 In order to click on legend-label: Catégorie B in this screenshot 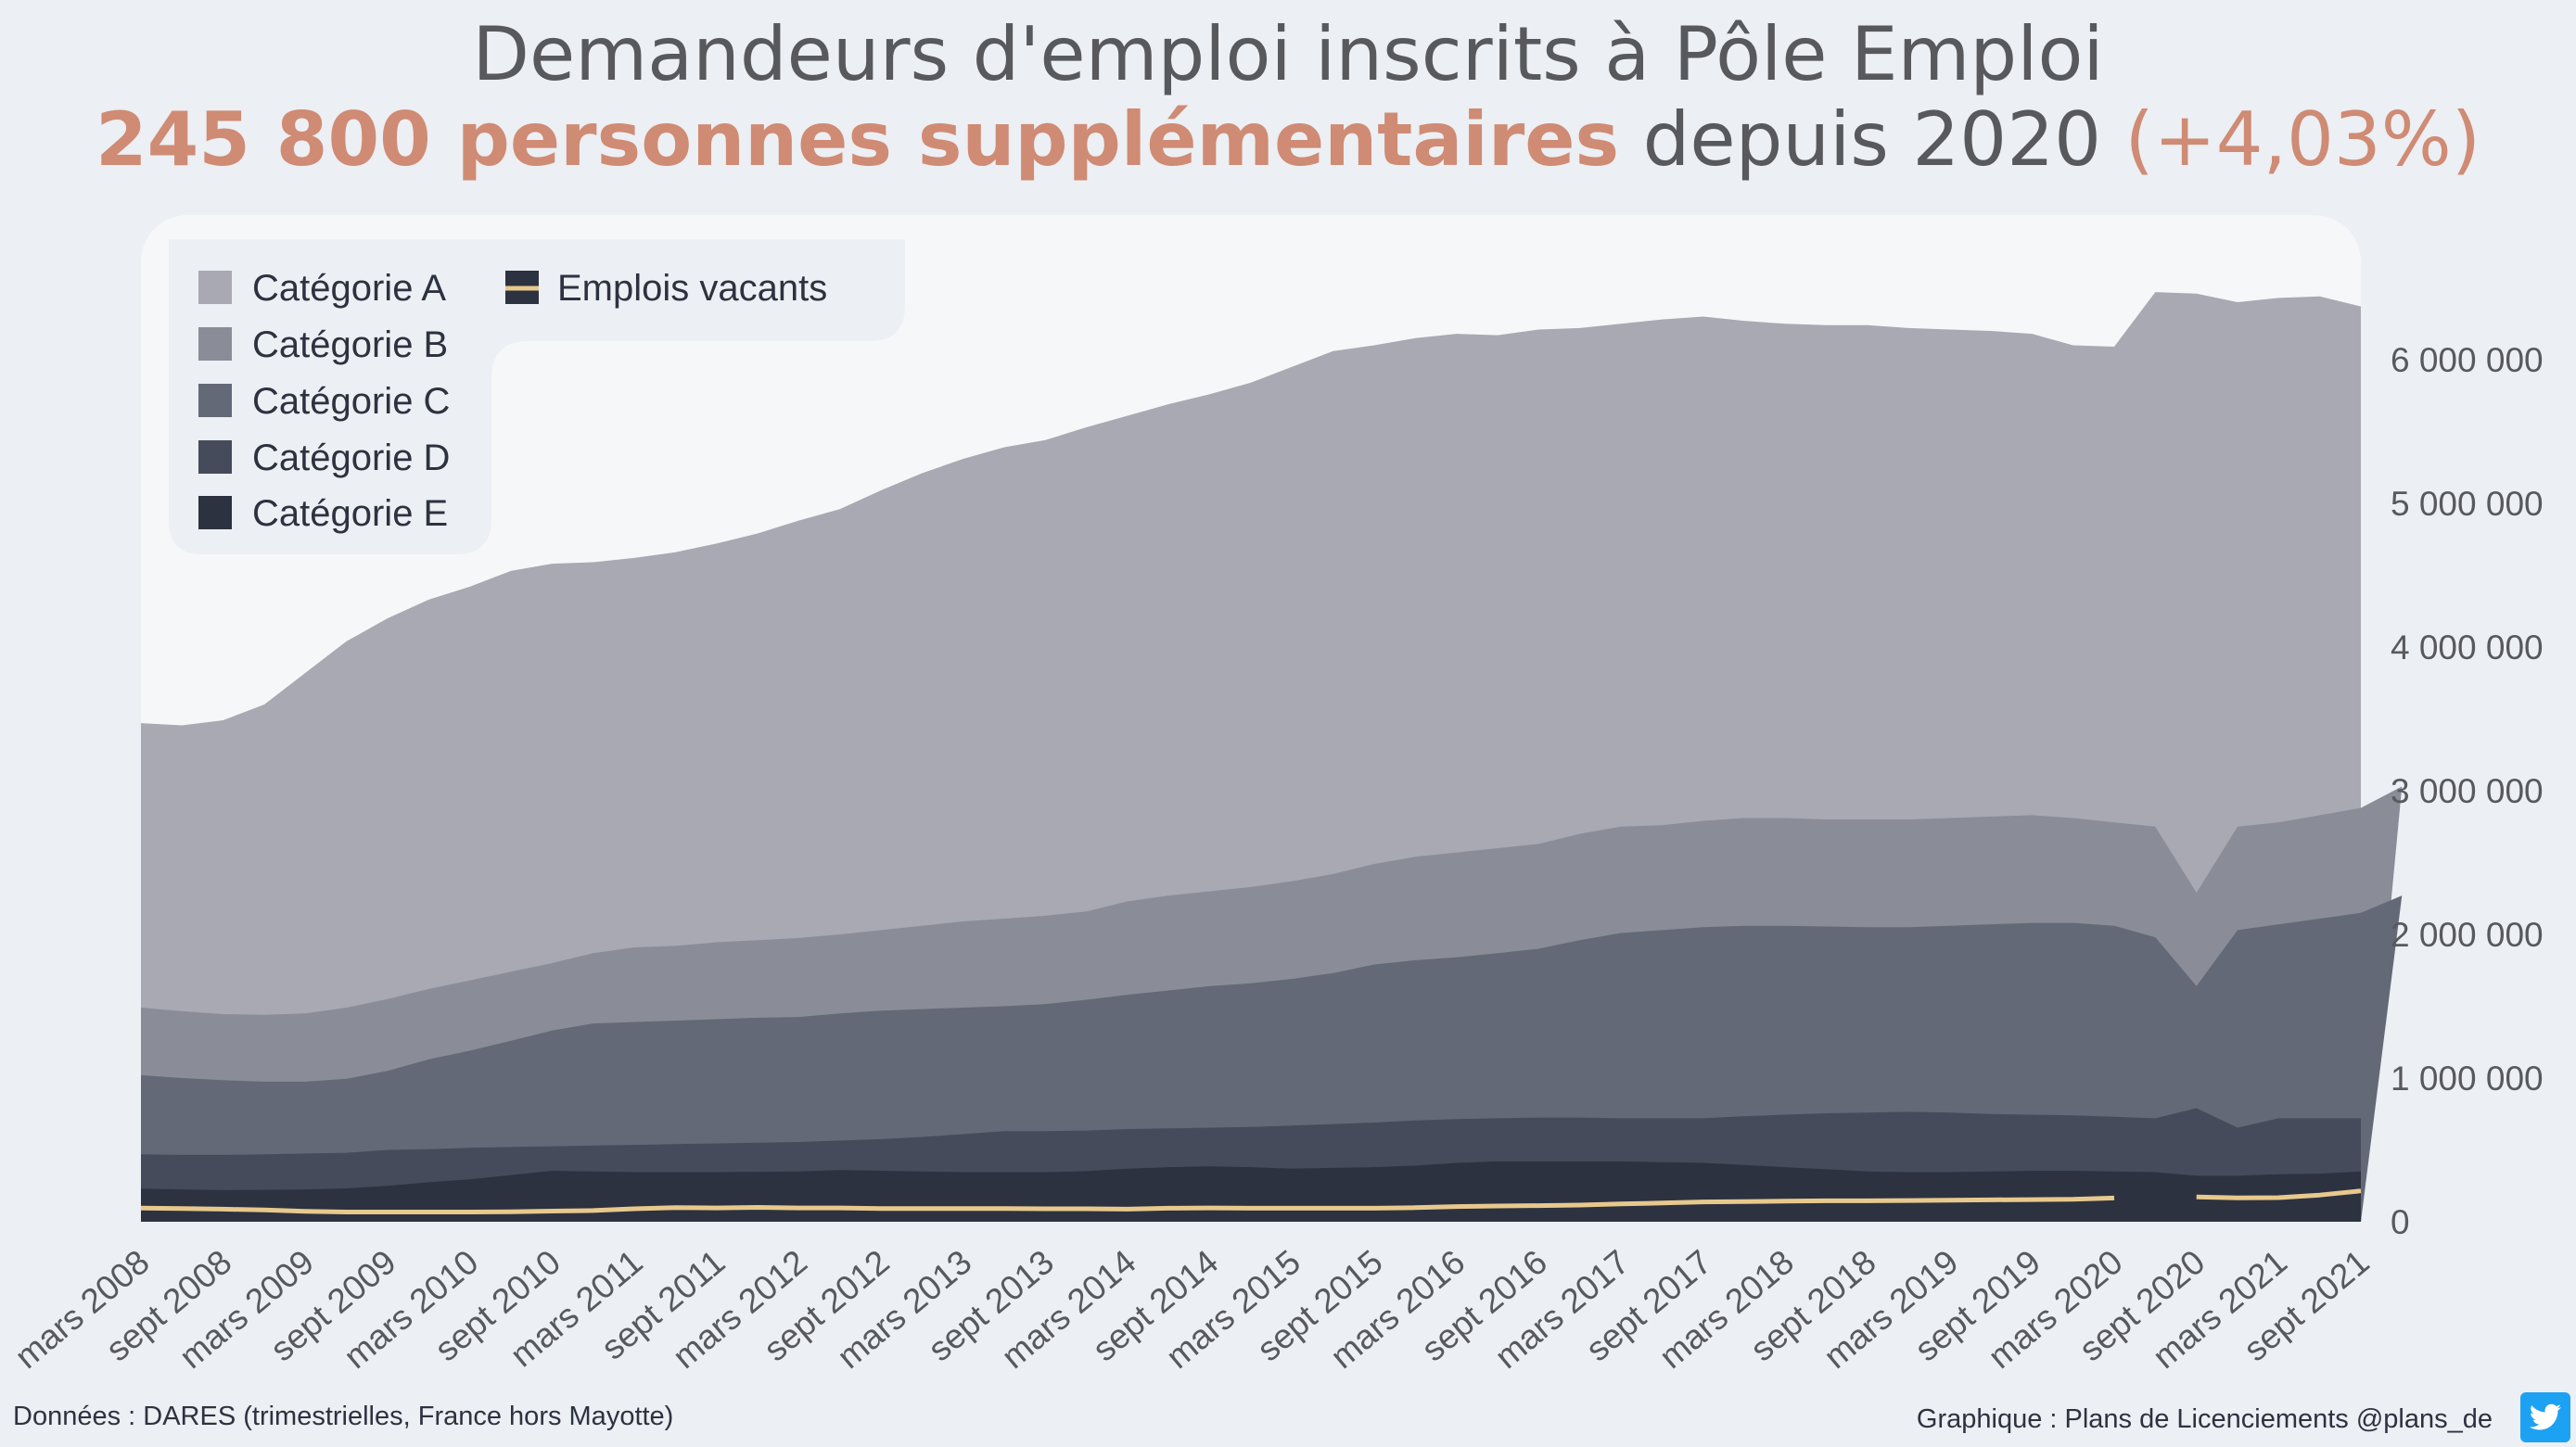, I will do `click(350, 344)`.